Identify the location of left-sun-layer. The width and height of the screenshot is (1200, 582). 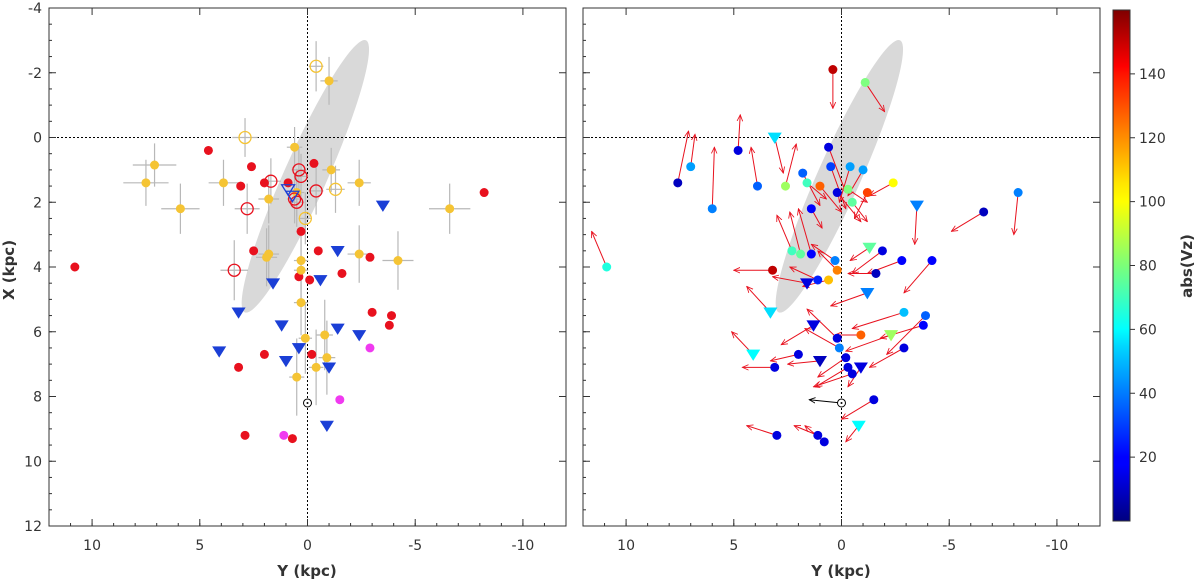
(307, 403).